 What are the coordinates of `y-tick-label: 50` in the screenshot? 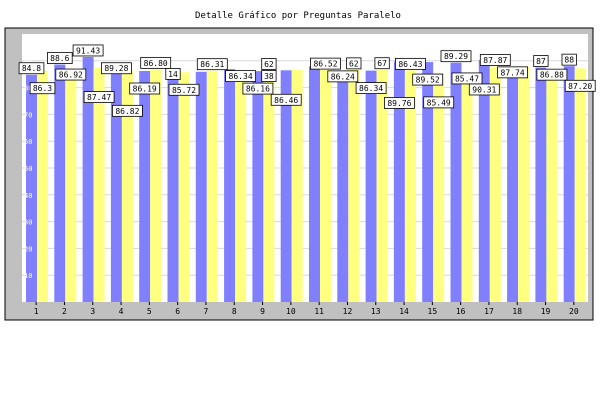 It's located at (28, 169).